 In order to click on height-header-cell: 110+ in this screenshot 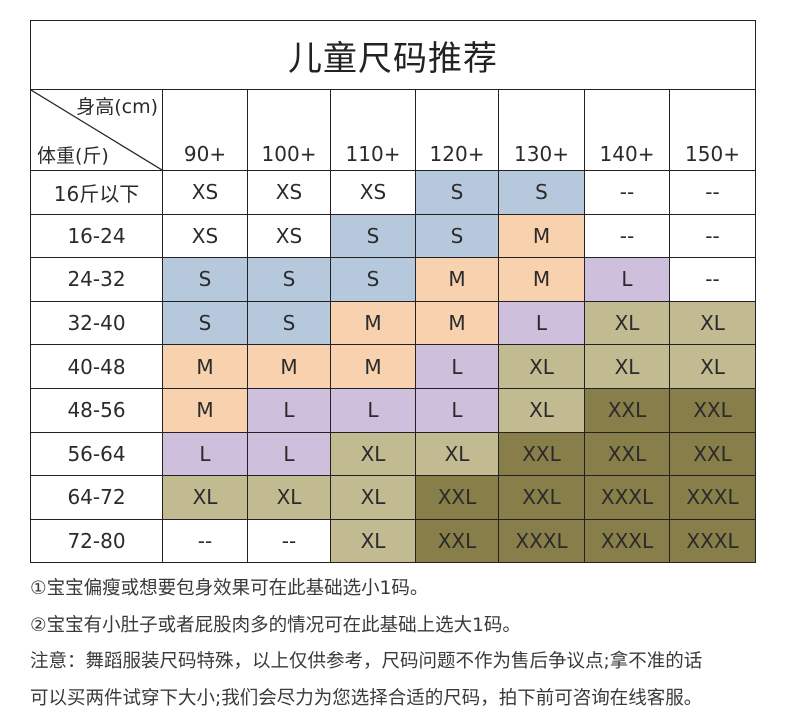, I will do `click(373, 130)`.